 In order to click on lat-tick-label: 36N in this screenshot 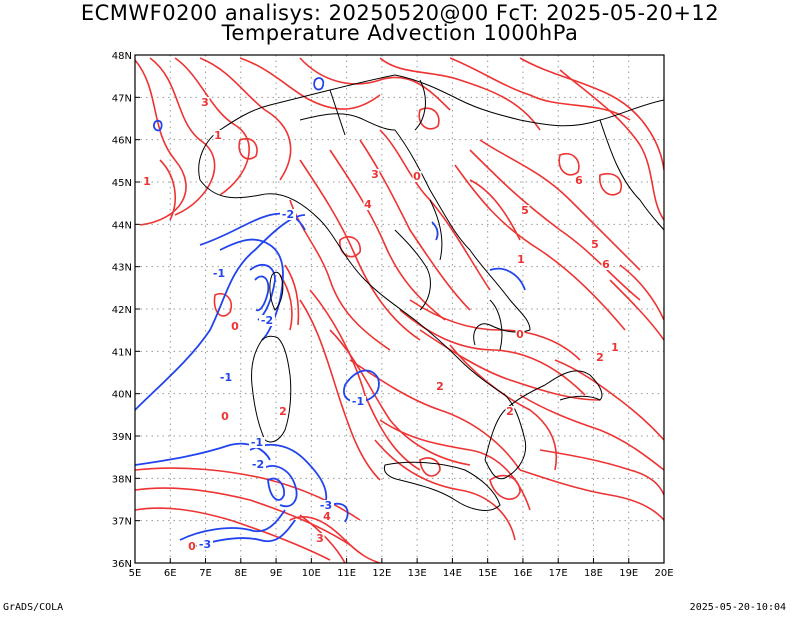, I will do `click(122, 564)`.